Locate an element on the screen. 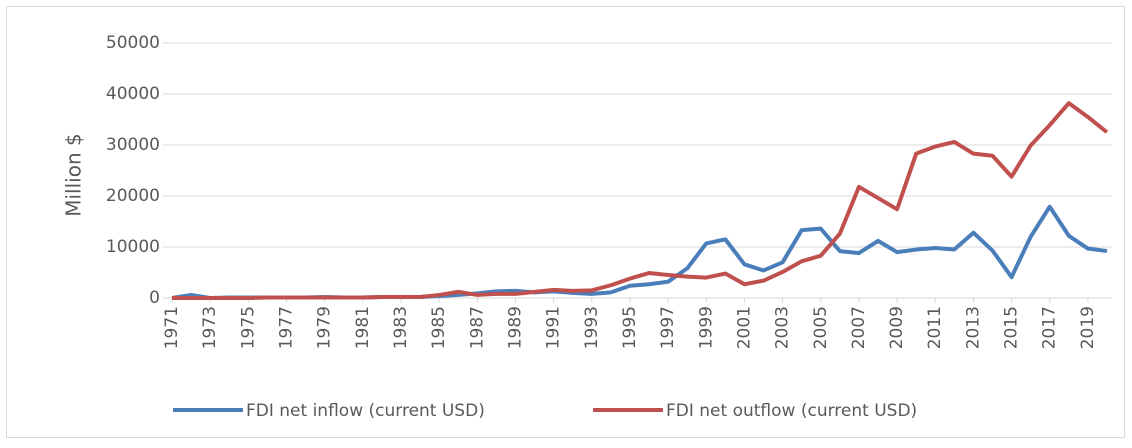 The width and height of the screenshot is (1132, 448). x-tick-label: 1977 is located at coordinates (287, 327).